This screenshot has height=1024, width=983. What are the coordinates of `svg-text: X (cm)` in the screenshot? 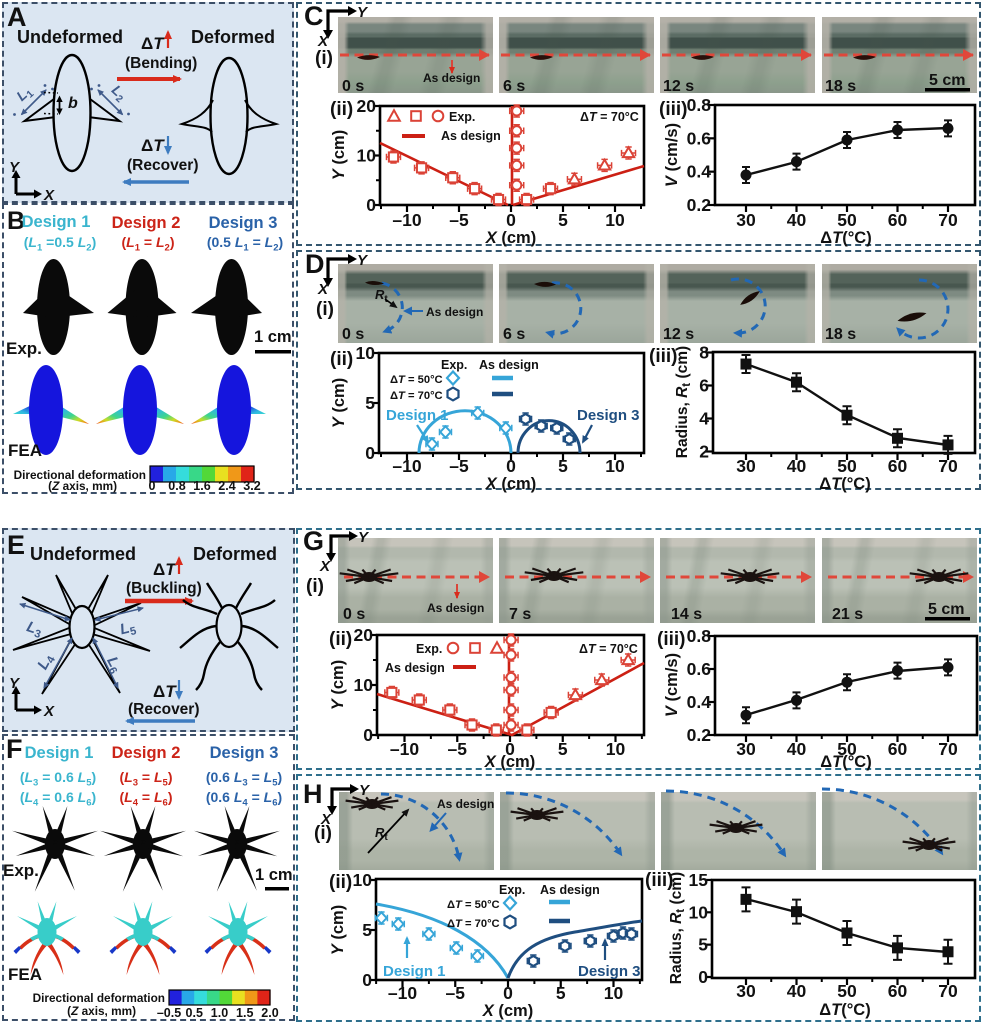 It's located at (510, 238).